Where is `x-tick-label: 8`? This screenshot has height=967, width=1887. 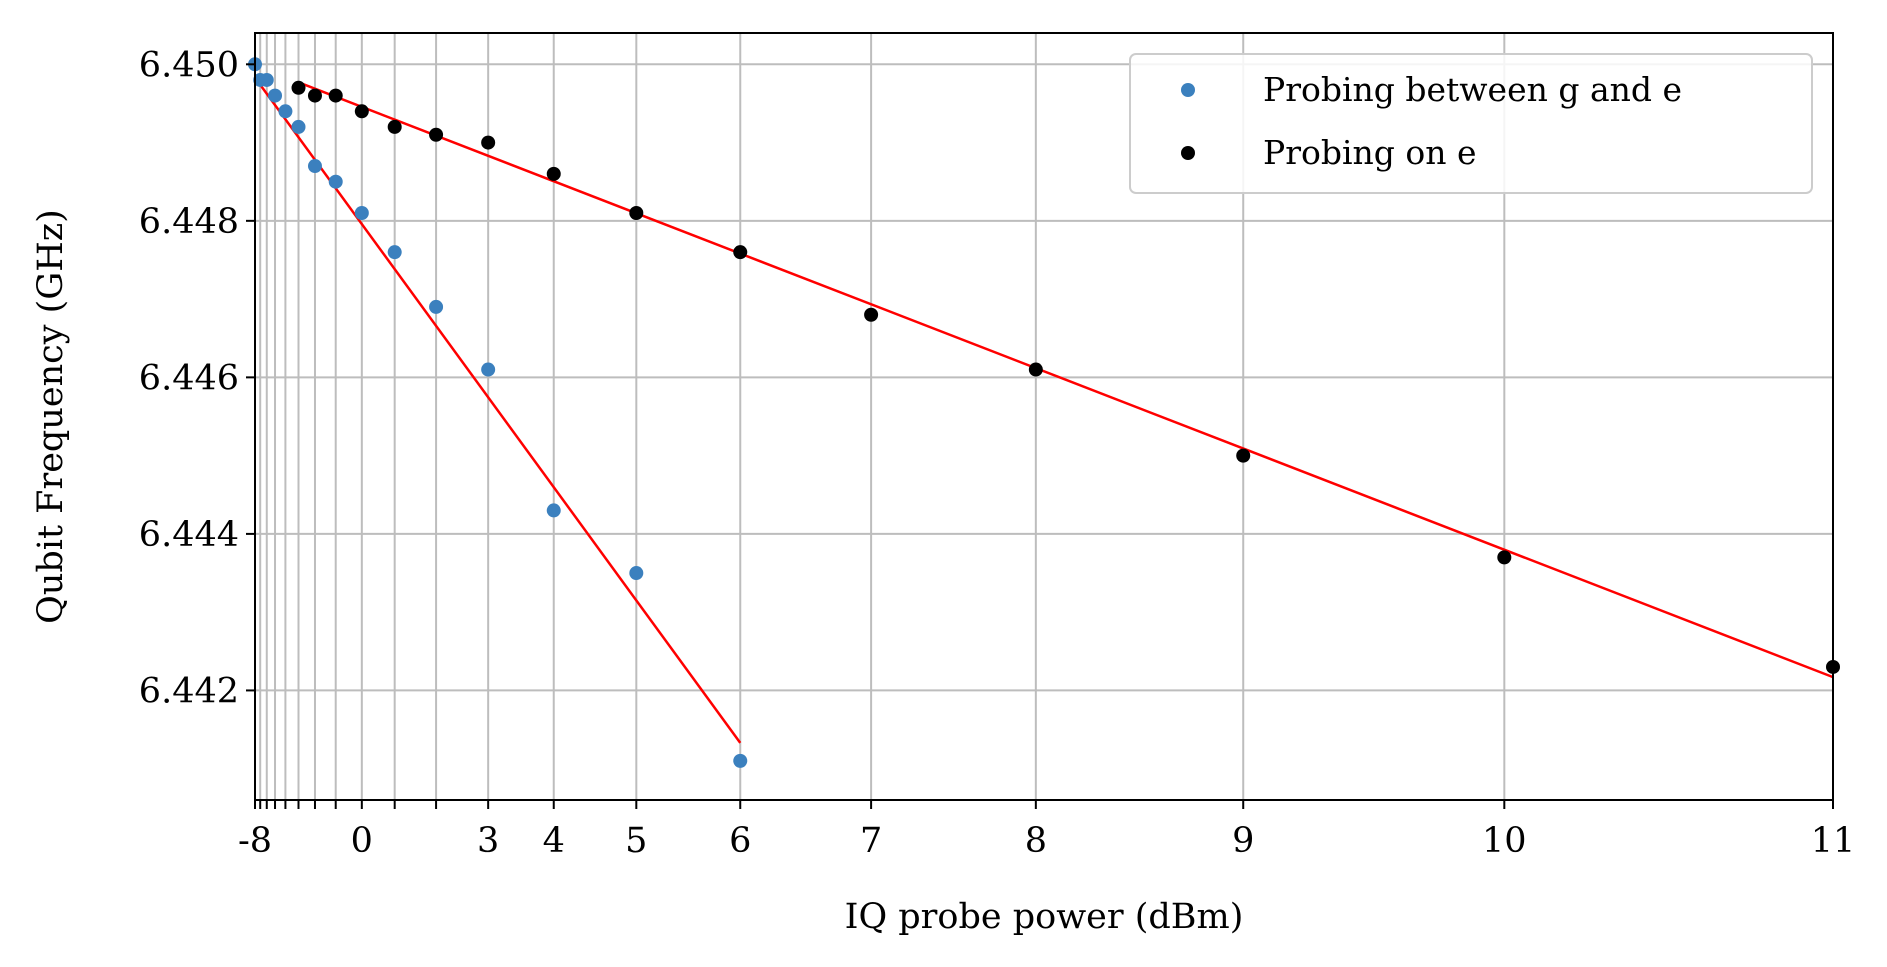
x-tick-label: 8 is located at coordinates (1036, 841).